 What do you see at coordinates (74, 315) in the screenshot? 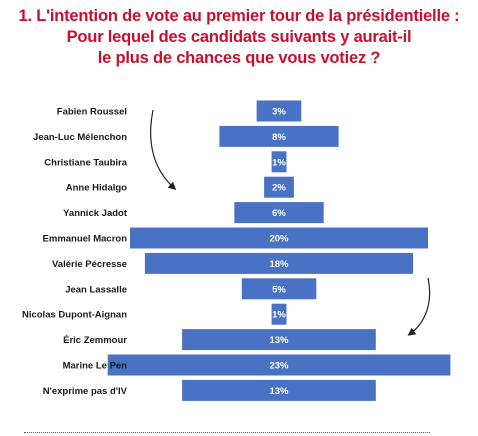
I see `category-label-8: Nicolas Dupont-Aignan` at bounding box center [74, 315].